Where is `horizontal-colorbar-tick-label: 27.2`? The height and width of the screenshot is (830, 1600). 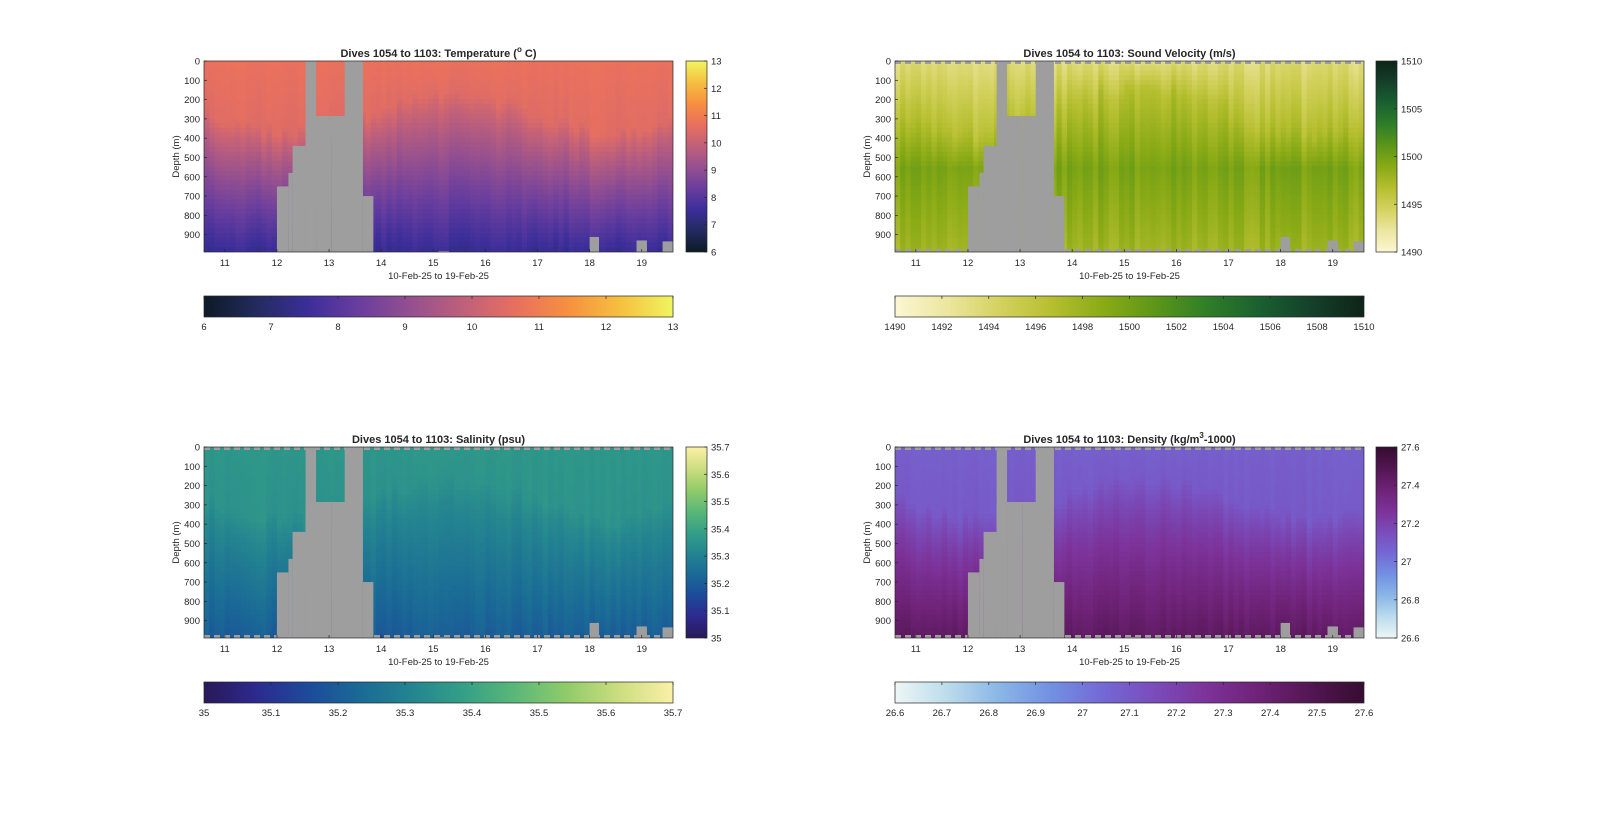 horizontal-colorbar-tick-label: 27.2 is located at coordinates (1176, 713).